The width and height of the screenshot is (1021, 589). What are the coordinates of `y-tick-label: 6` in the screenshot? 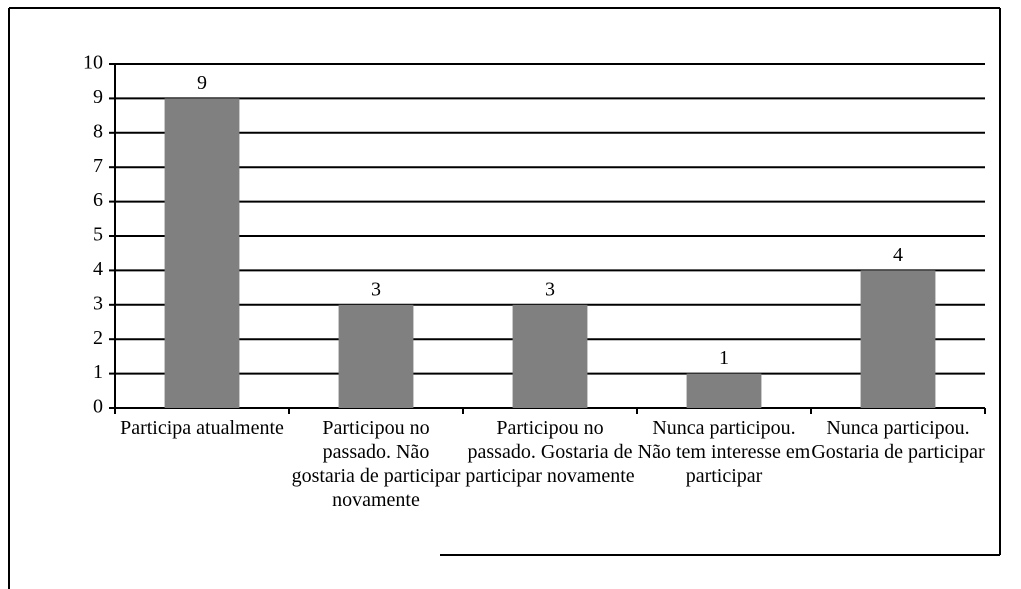 It's located at (98, 200).